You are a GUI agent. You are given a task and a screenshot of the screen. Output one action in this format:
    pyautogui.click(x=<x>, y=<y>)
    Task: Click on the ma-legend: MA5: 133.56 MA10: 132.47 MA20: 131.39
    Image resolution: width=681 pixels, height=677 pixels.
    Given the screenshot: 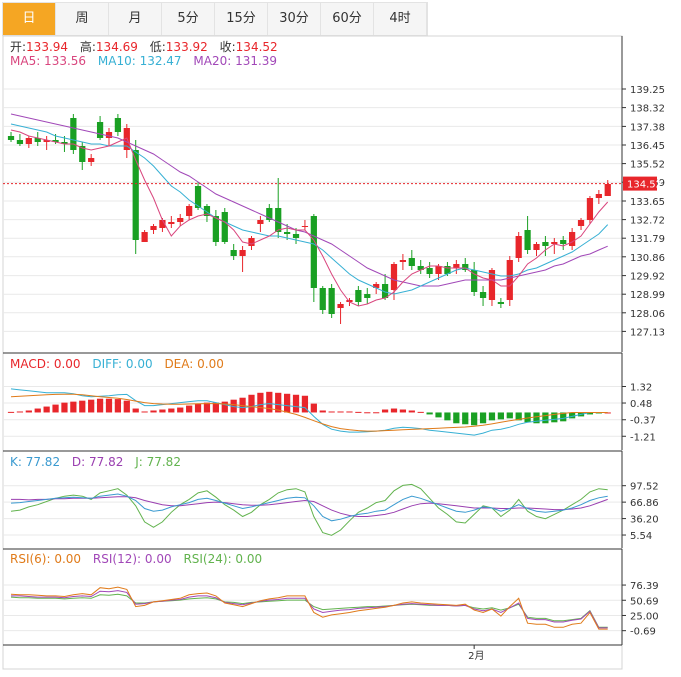 What is the action you would take?
    pyautogui.click(x=147, y=61)
    